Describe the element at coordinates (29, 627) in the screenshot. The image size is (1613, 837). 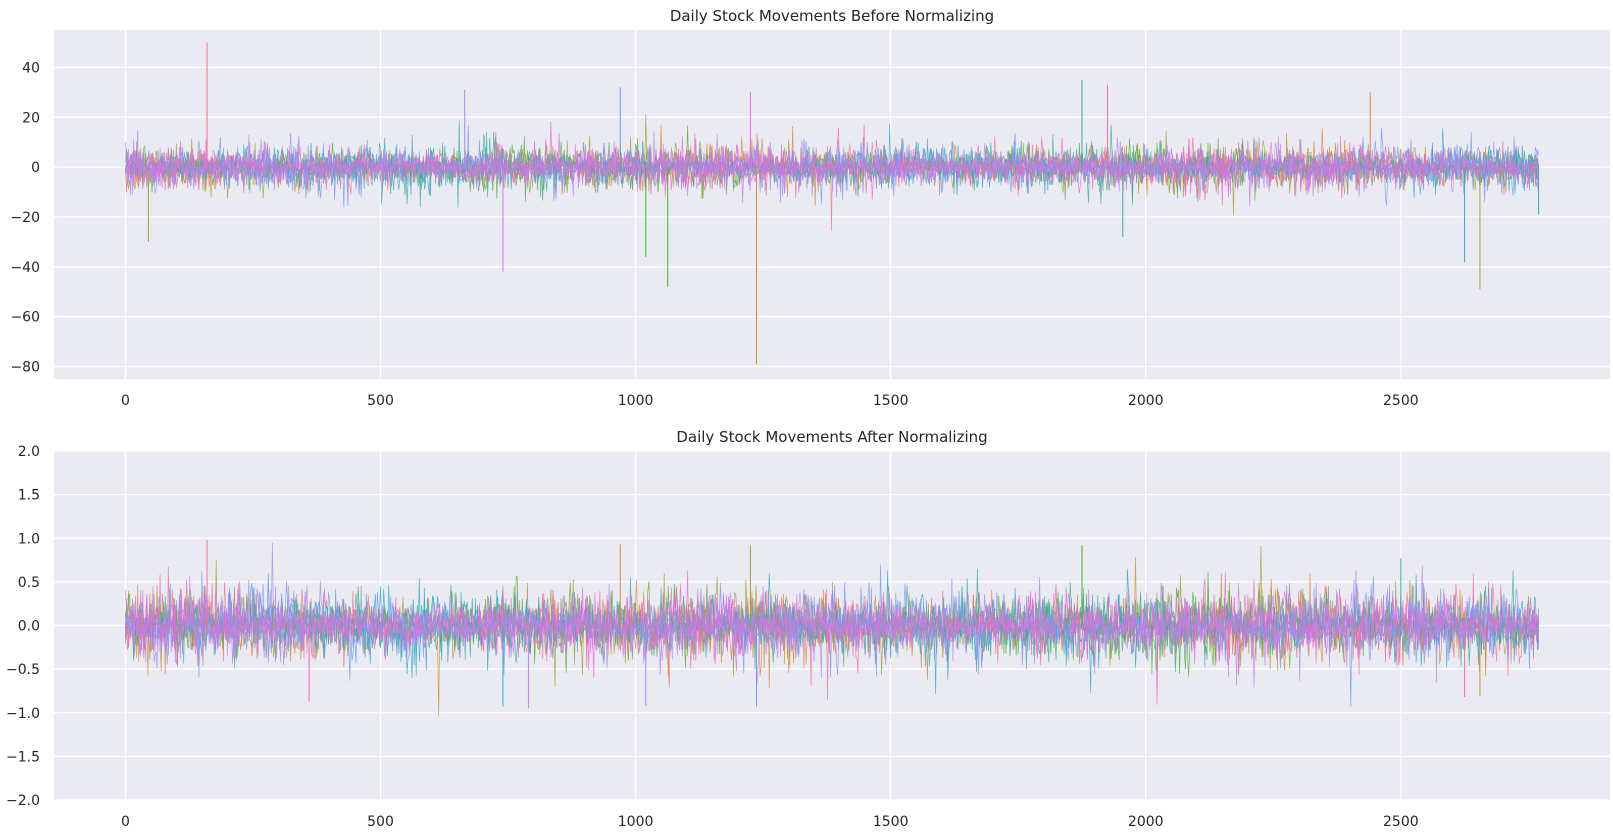
I see `y-tick-label: 0.0` at that location.